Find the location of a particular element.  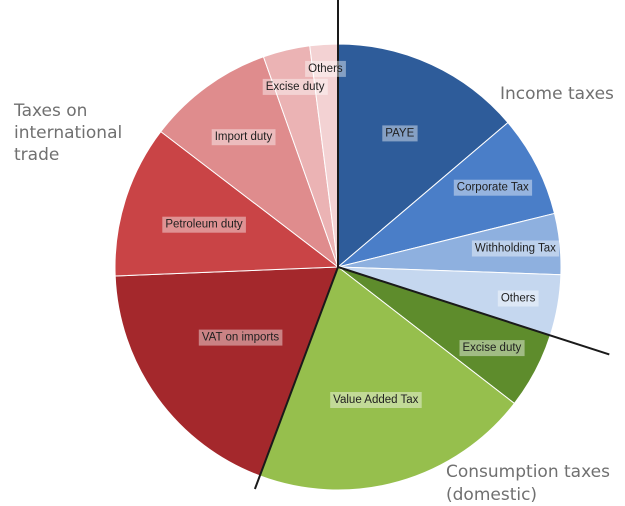

slice-label: Petroleum duty is located at coordinates (204, 224).